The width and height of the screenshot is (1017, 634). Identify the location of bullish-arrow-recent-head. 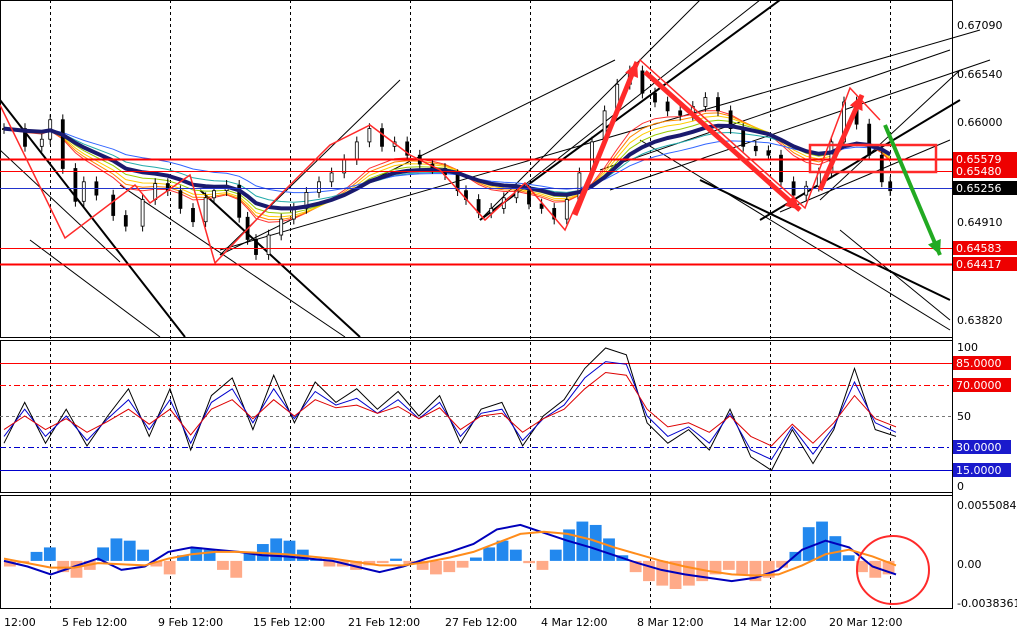
(856, 103).